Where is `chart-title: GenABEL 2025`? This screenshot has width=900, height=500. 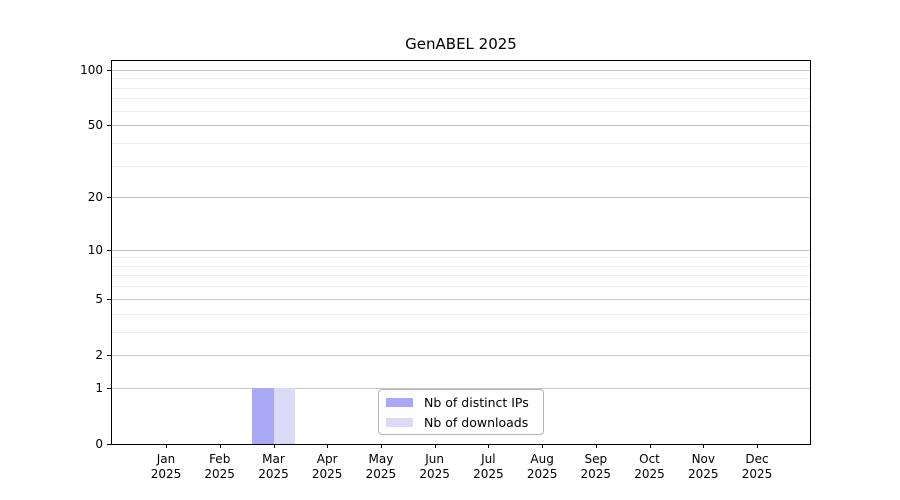
chart-title: GenABEL 2025 is located at coordinates (461, 44).